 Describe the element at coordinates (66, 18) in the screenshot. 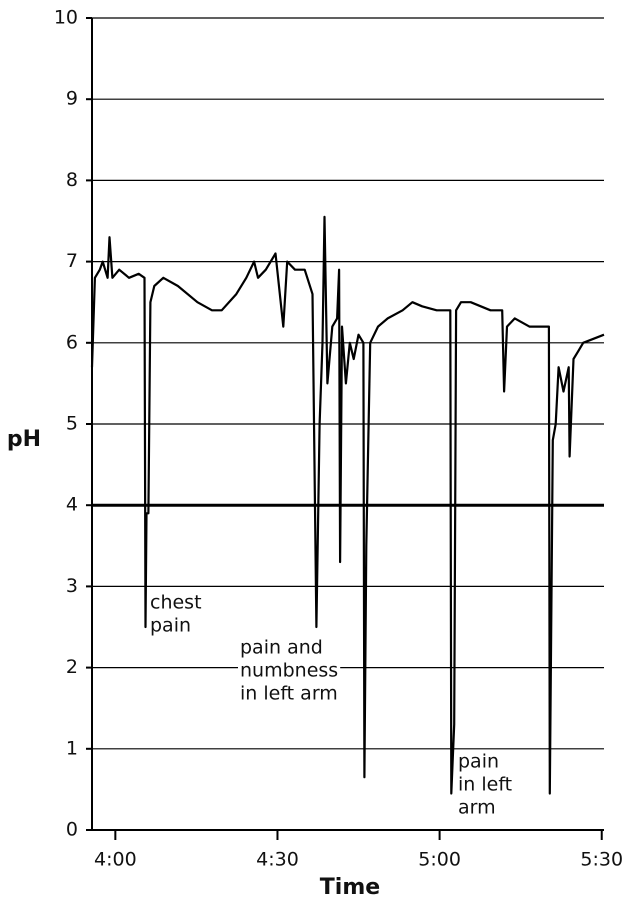

I see `y-tick-label: 10` at that location.